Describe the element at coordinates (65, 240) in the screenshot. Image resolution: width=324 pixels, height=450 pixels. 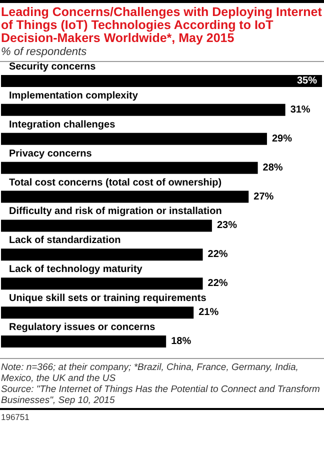
I see `y-tick-label: Lack of standardization` at that location.